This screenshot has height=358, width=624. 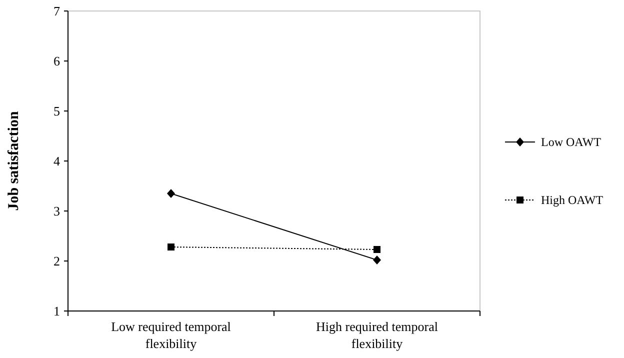 What do you see at coordinates (57, 161) in the screenshot?
I see `y-tick-label: 4` at bounding box center [57, 161].